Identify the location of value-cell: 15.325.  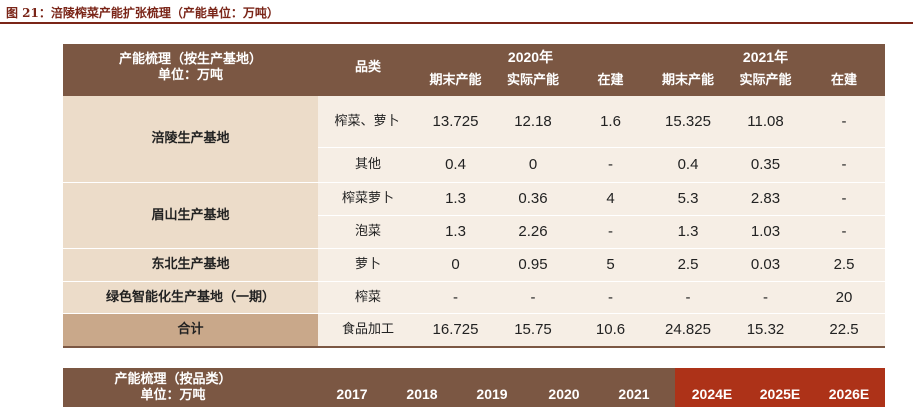
(688, 121).